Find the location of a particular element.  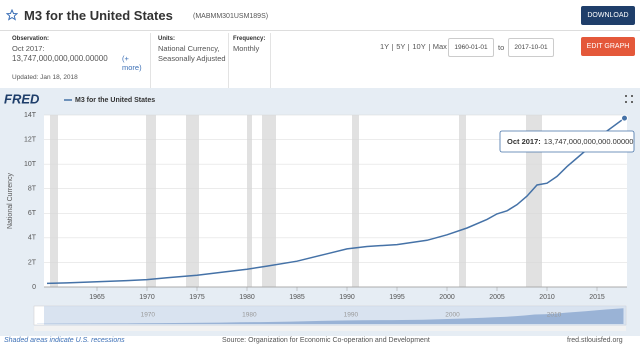

navigator-label: 2010 is located at coordinates (554, 315).